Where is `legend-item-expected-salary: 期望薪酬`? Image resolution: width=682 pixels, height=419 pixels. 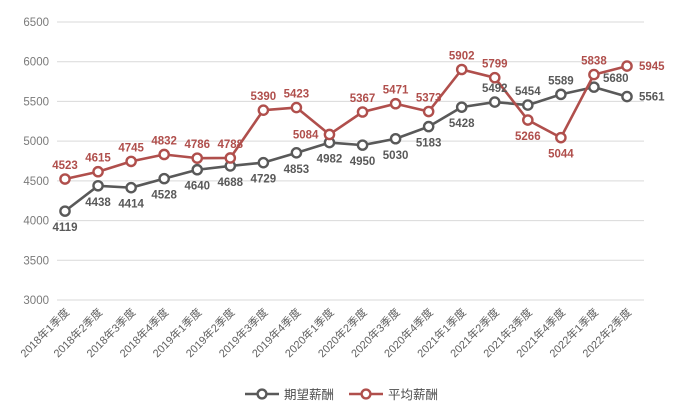 legend-item-expected-salary: 期望薪酬 is located at coordinates (289, 393).